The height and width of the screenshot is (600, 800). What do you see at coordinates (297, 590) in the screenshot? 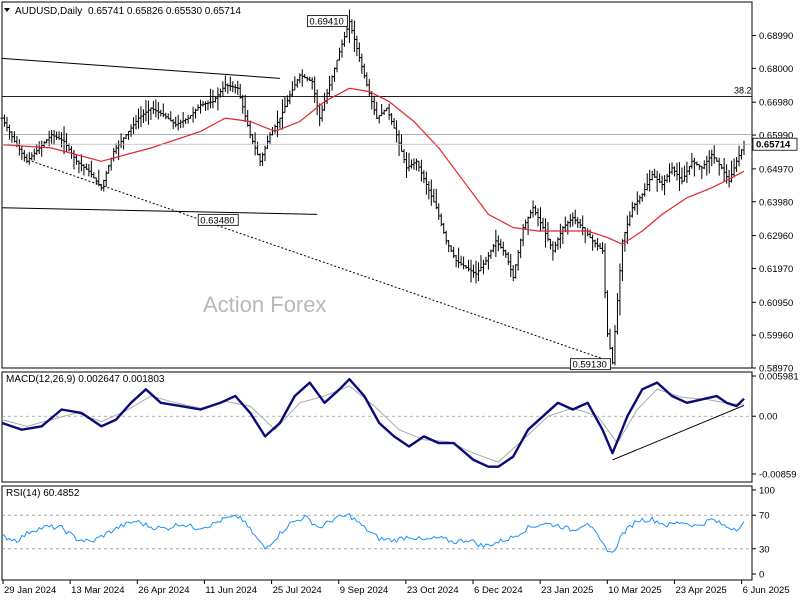
I see `x-tick-label: 25 Jul 2024` at bounding box center [297, 590].